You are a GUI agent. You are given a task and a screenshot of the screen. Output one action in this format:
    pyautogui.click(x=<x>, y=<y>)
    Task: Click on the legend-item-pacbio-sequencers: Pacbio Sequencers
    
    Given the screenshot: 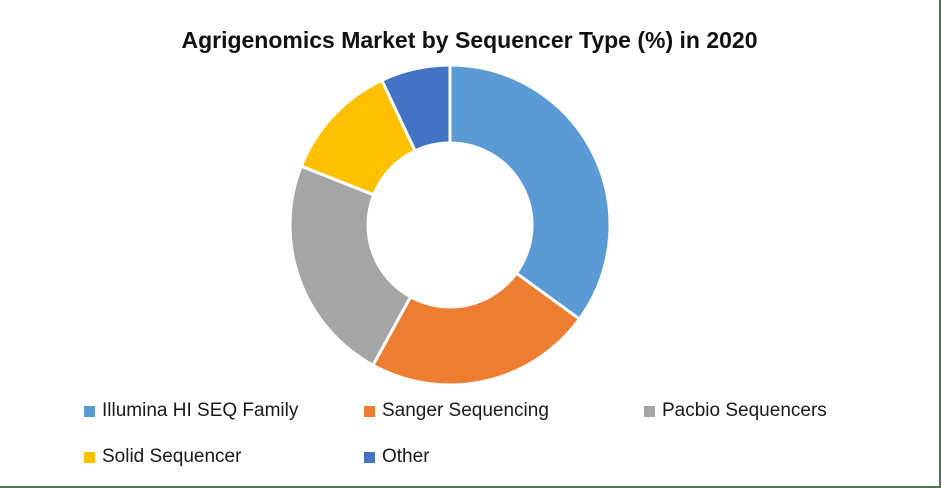 What is the action you would take?
    pyautogui.click(x=735, y=411)
    